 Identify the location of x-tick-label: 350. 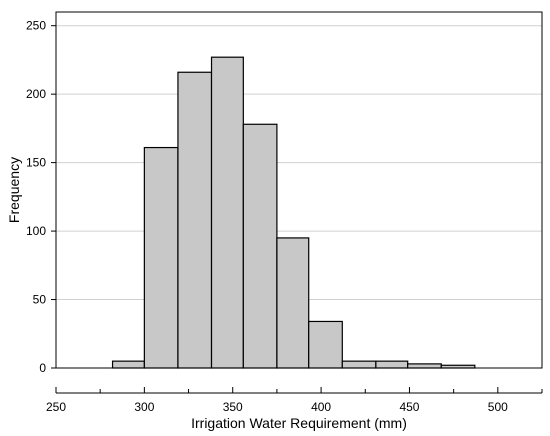
(233, 407).